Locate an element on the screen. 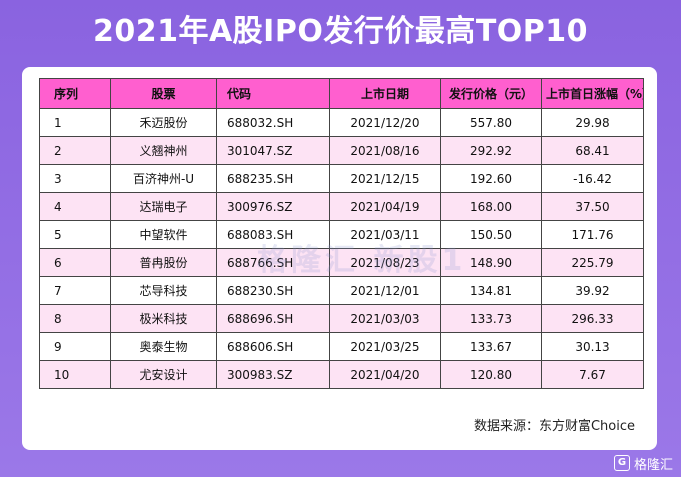 The height and width of the screenshot is (477, 681). cell-listing-date: 2021/03/03 is located at coordinates (385, 318).